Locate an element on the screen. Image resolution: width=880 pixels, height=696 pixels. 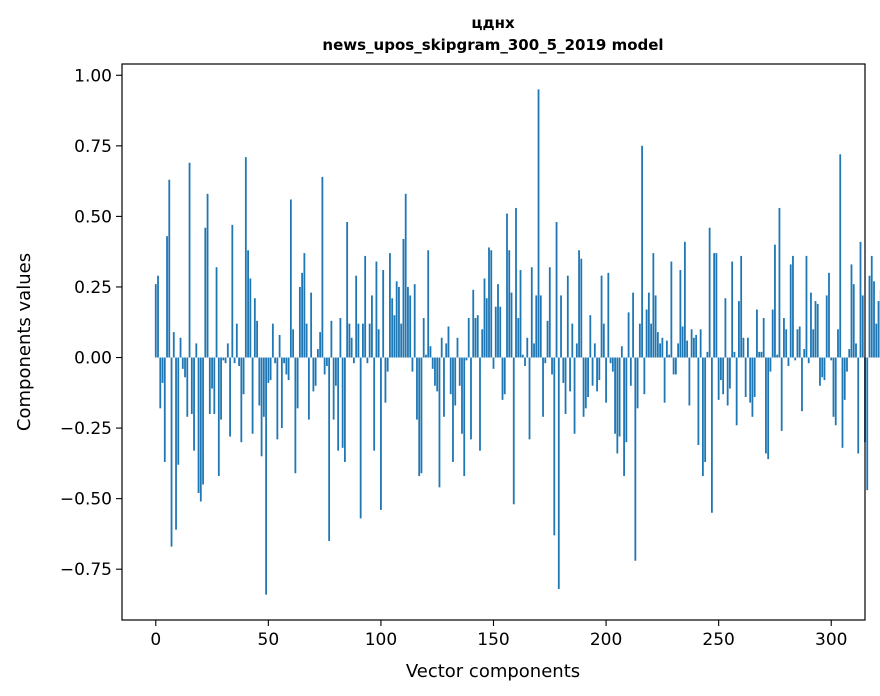
y-tick-label: 0.00 is located at coordinates (93, 359).